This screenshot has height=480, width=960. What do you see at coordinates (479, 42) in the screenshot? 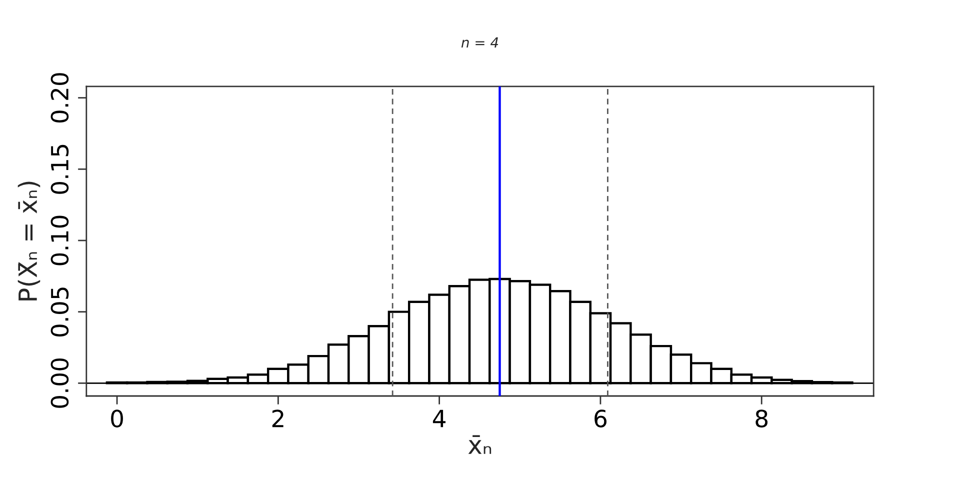
I see `chart-title: n = 4` at bounding box center [479, 42].